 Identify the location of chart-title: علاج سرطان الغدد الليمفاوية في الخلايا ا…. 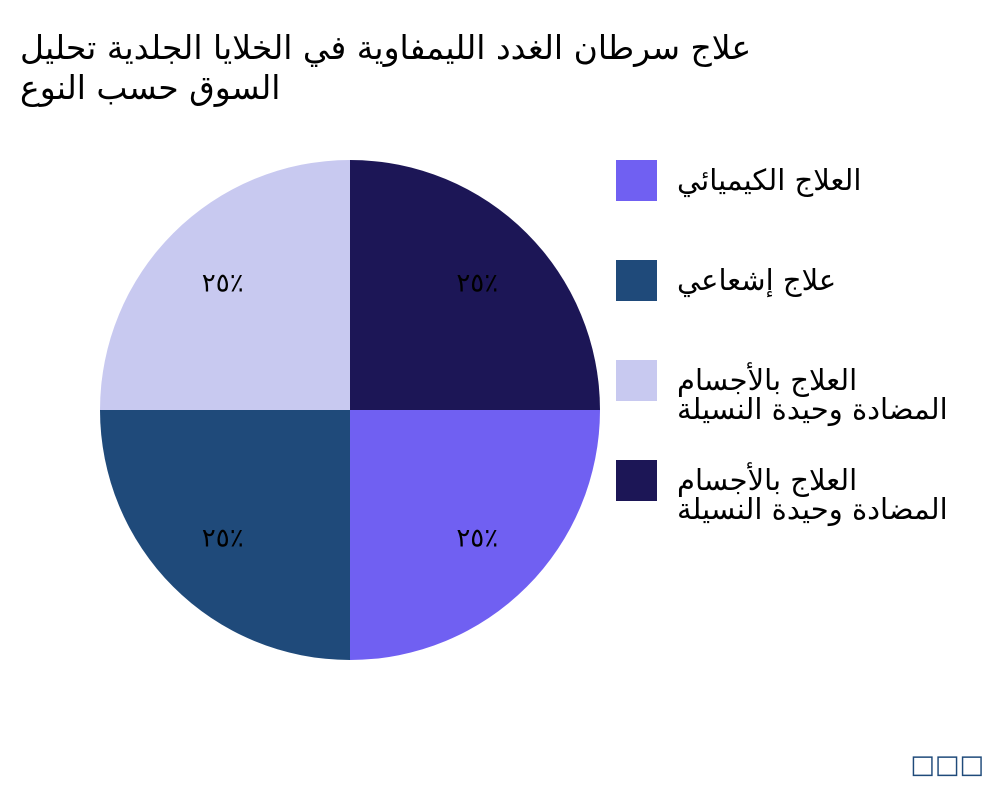
(385, 68).